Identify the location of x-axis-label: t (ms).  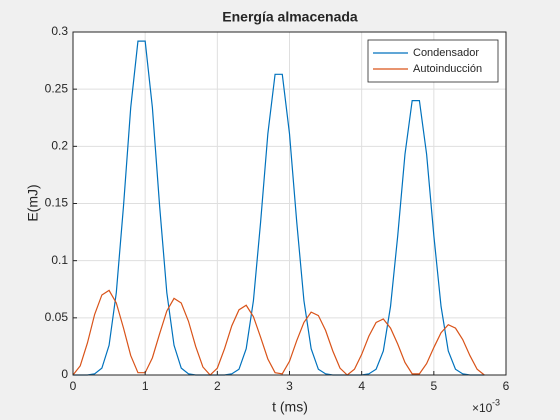
(290, 407).